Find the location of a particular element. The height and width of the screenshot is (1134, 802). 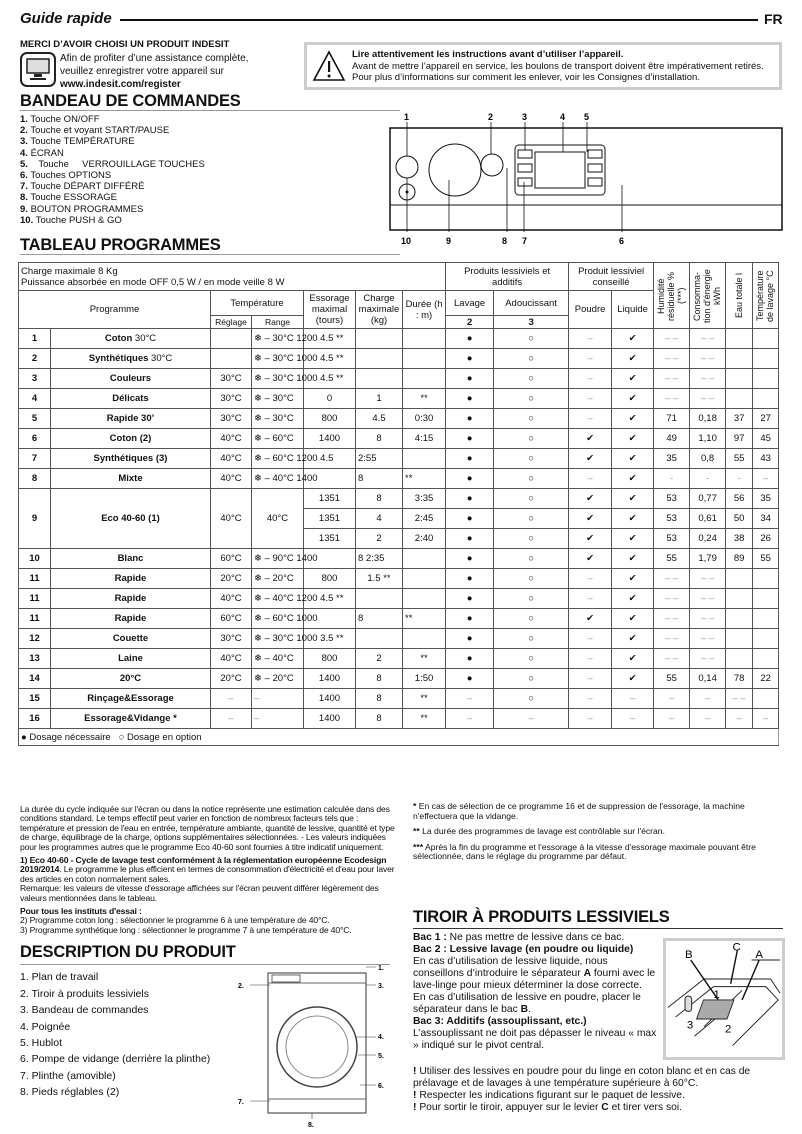

temp-range: – is located at coordinates (277, 718).